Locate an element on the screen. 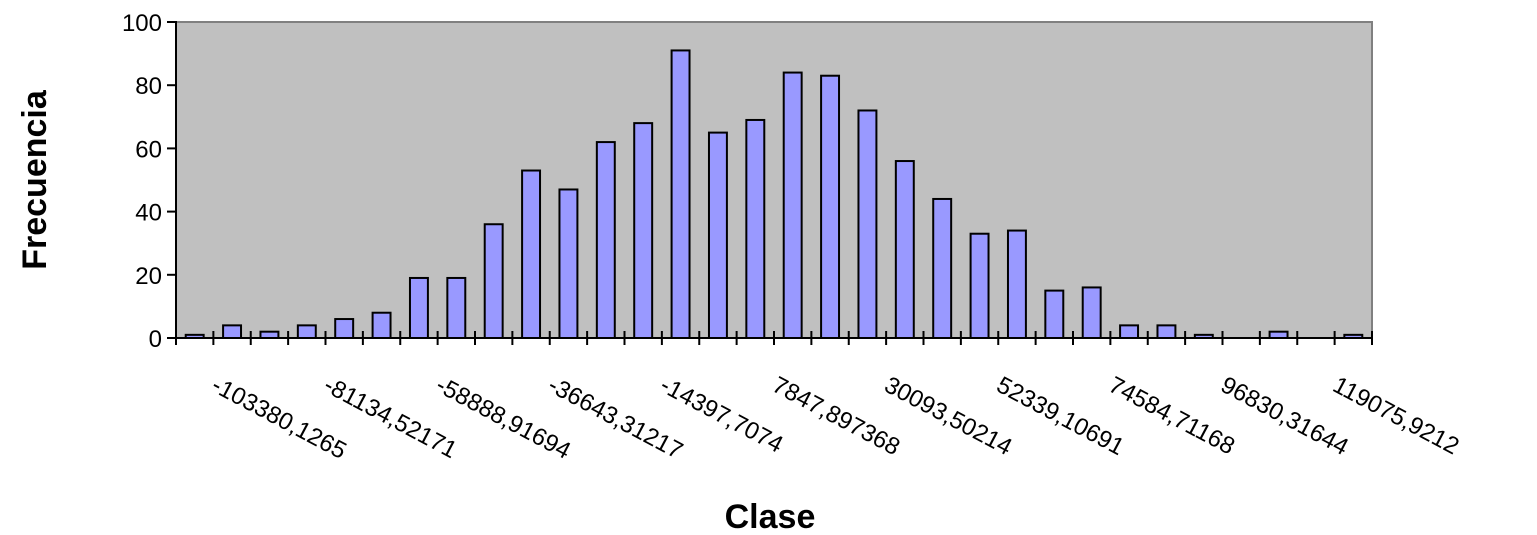  x-tick-label: 96830,31644 is located at coordinates (1284, 416).